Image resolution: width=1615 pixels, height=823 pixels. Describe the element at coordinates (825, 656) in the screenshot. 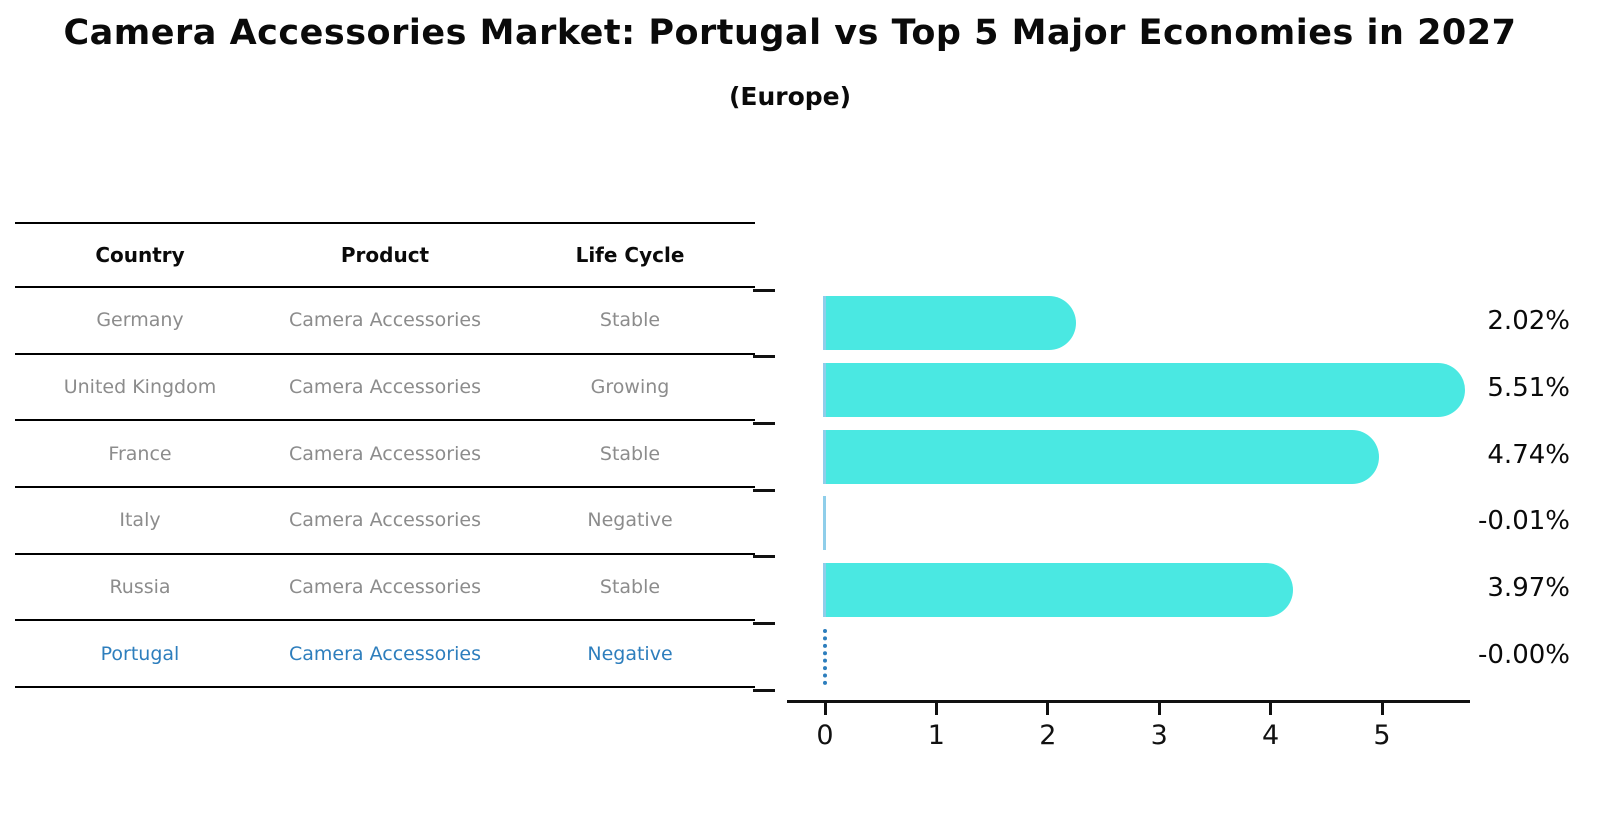

I see `bar-portugal-zero-marker` at that location.